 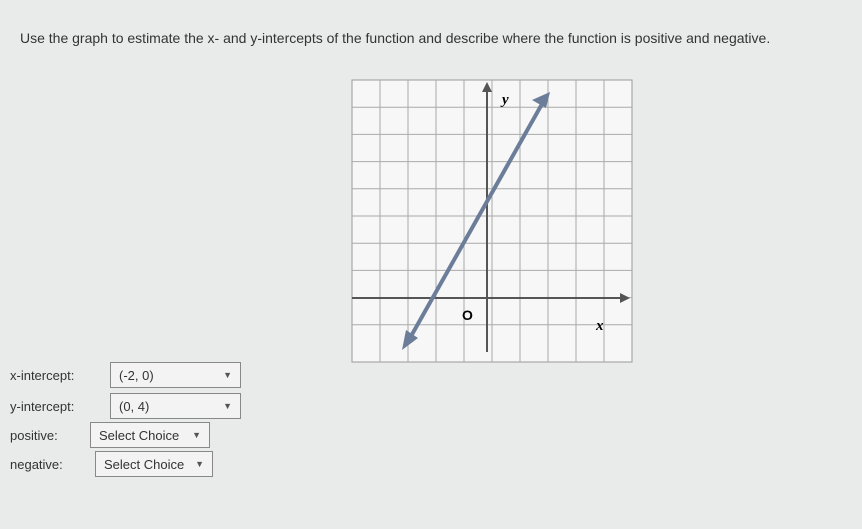 I want to click on field-label: positive:, so click(x=34, y=435).